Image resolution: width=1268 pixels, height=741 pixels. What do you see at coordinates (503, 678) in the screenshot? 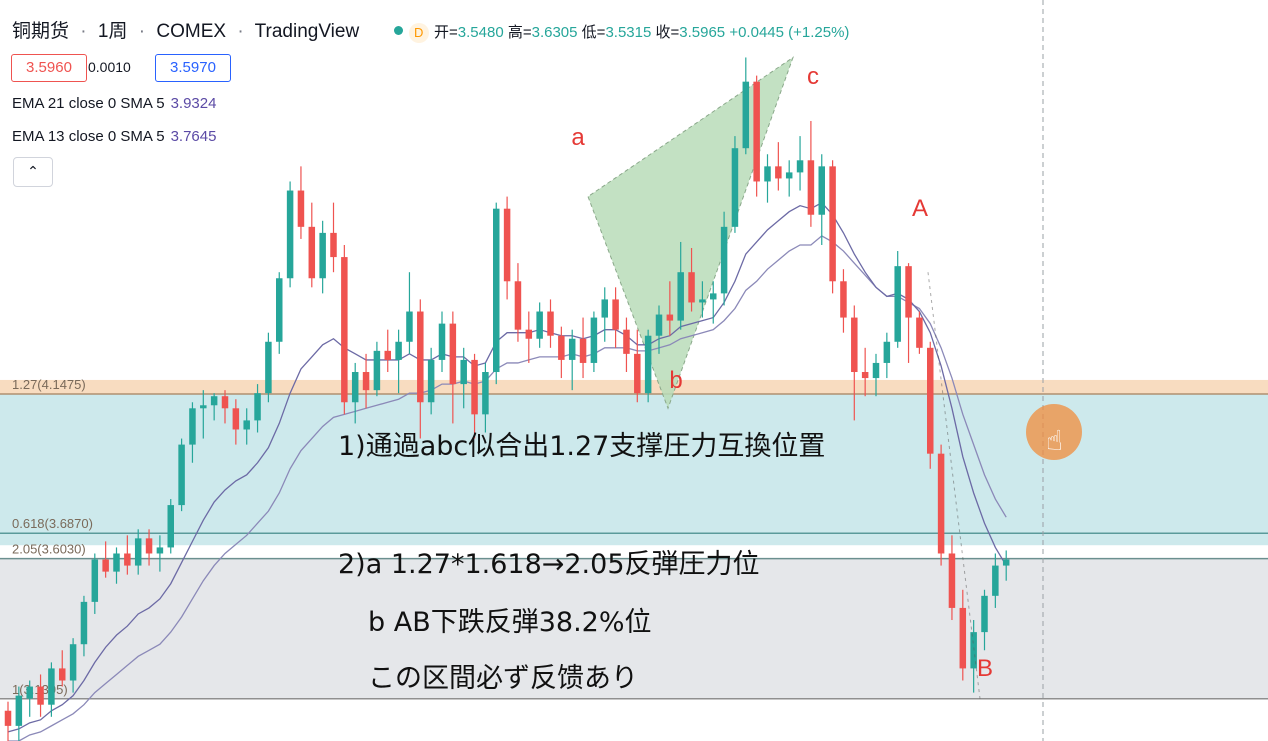
I see `annotation-line-4: この区間必ず反馈あり` at bounding box center [503, 678].